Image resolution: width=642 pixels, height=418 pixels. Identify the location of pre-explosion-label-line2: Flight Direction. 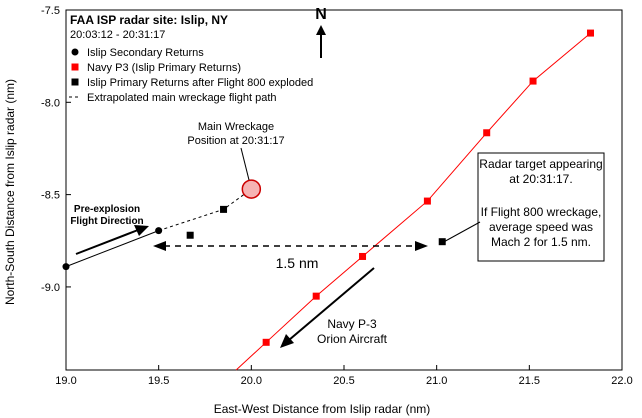
(106, 221).